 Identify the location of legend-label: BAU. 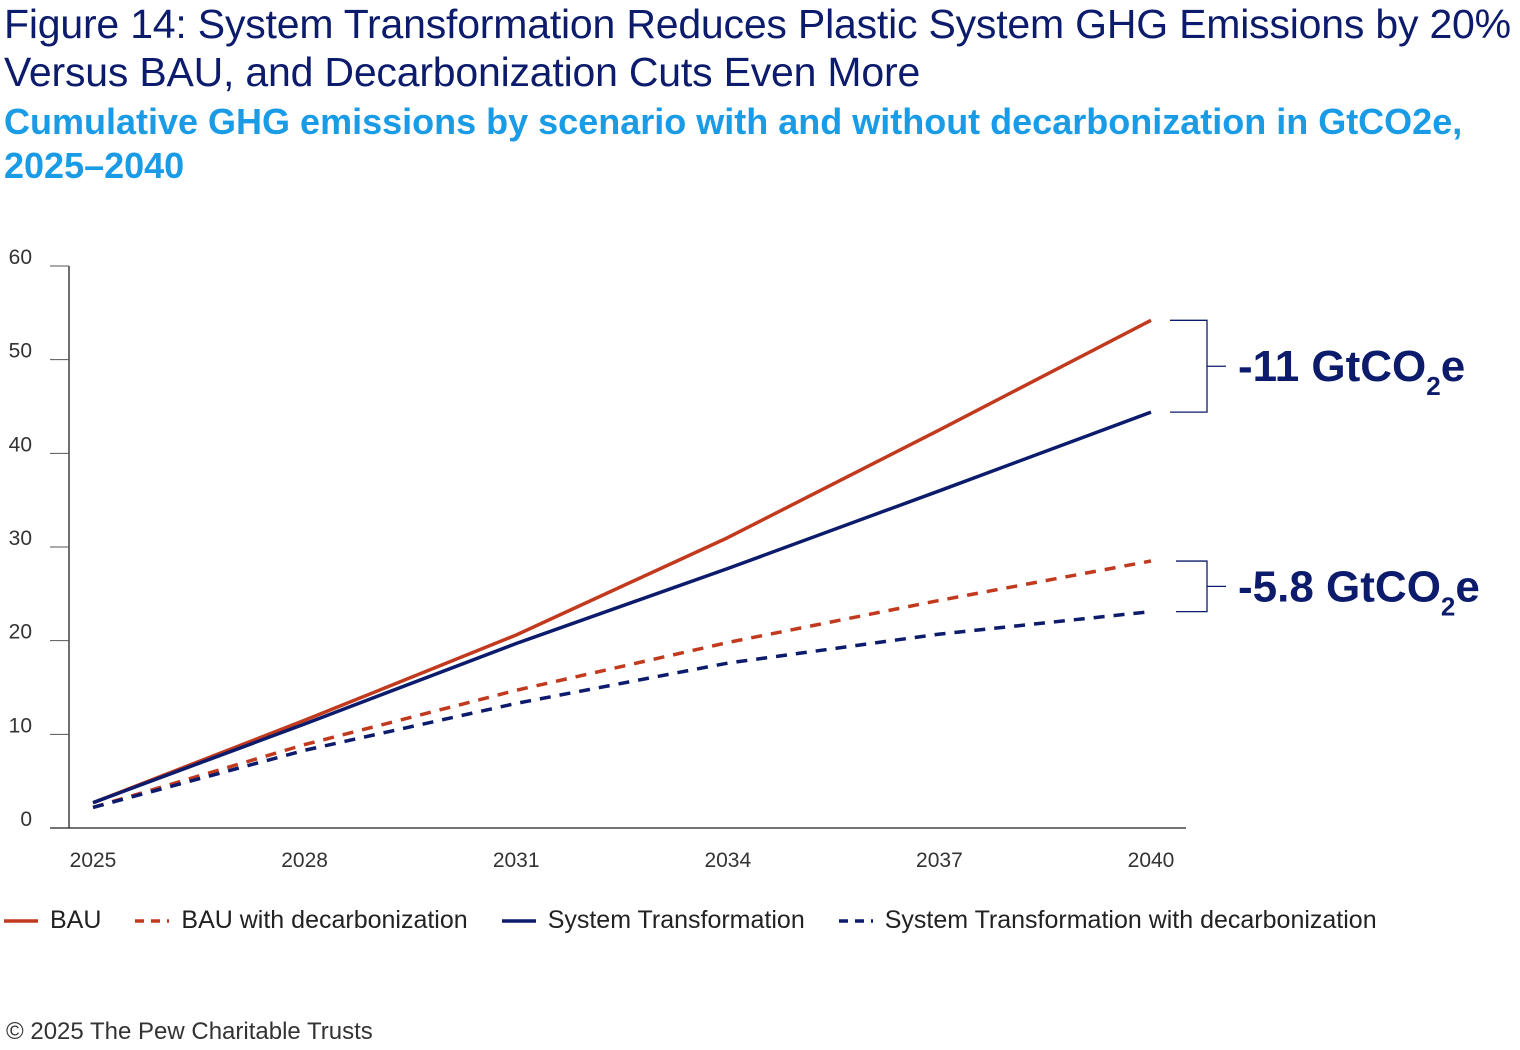
(76, 920).